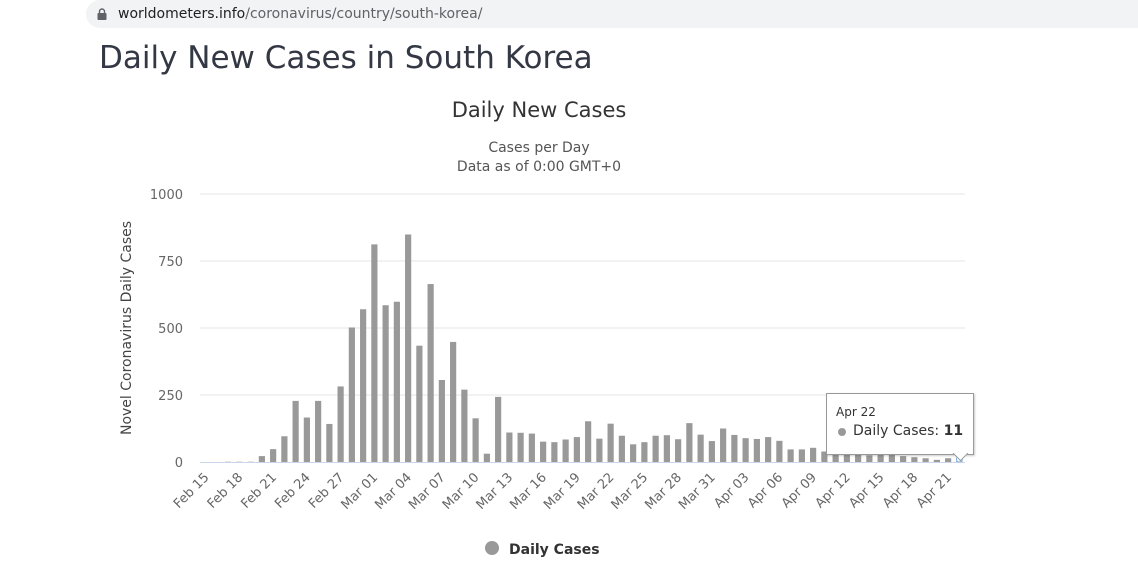 The height and width of the screenshot is (569, 1138). I want to click on y-axis-title: Novel Coronavirus Daily Cases, so click(127, 328).